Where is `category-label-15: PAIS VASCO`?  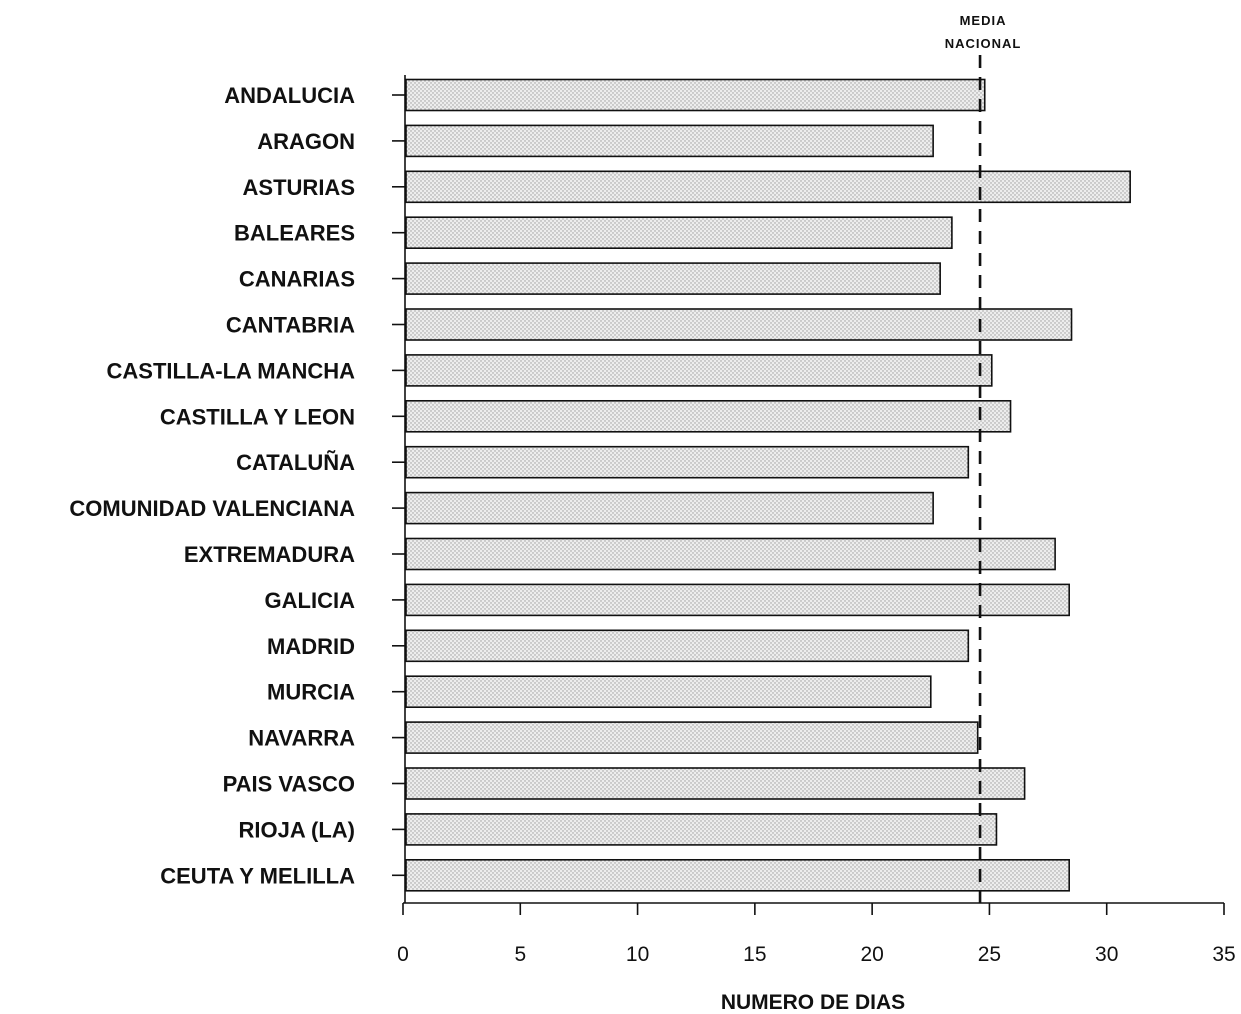 category-label-15: PAIS VASCO is located at coordinates (289, 784).